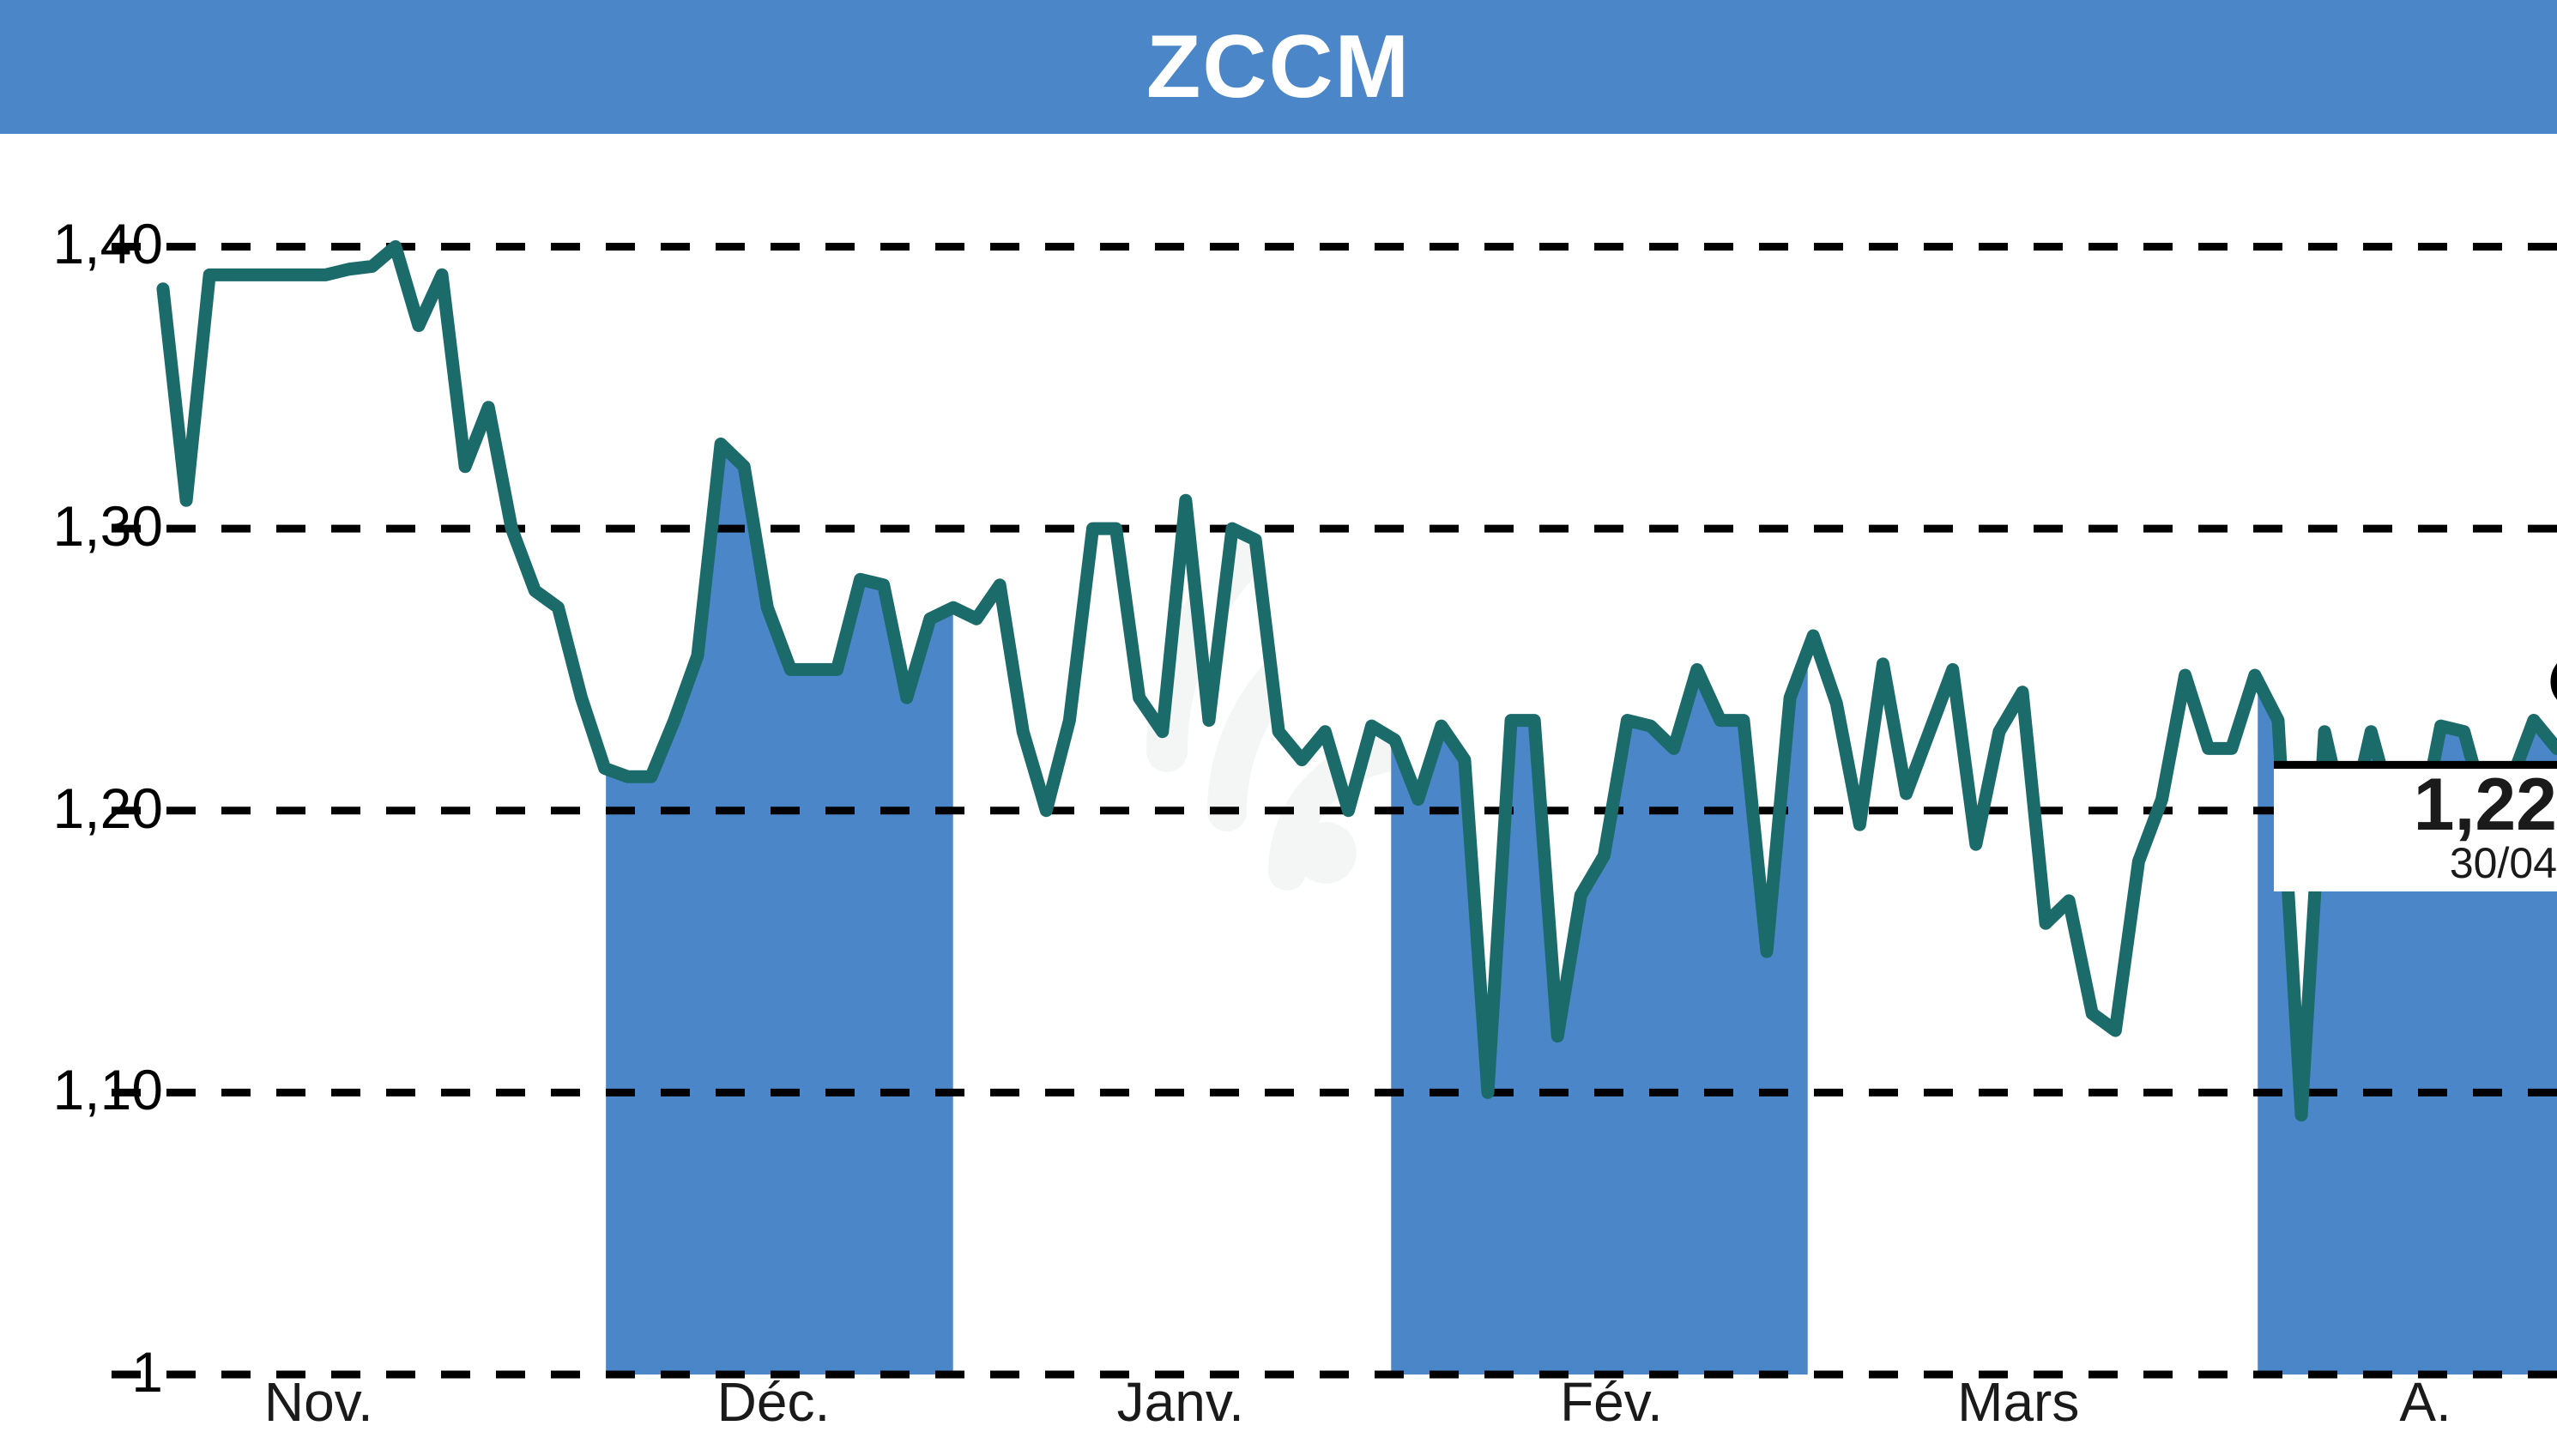  I want to click on last-price-callout: 1,22 30/04, so click(2415, 830).